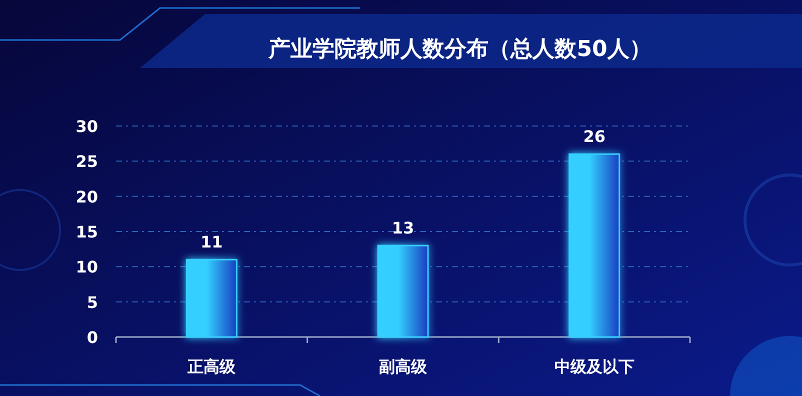 This screenshot has height=396, width=802. I want to click on data-label: 26, so click(594, 136).